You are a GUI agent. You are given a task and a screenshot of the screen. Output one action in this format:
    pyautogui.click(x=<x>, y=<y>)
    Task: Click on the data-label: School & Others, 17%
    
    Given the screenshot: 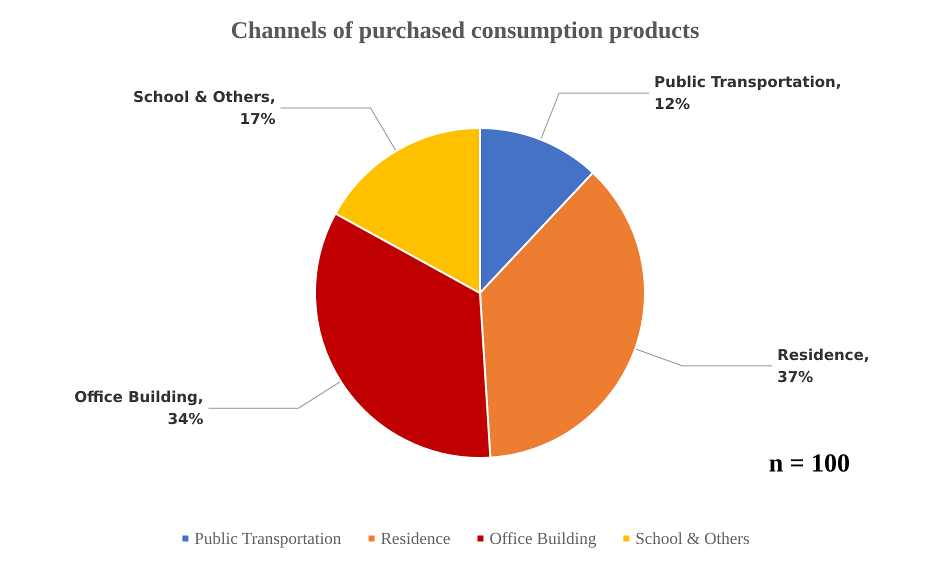 What is the action you would take?
    pyautogui.click(x=204, y=108)
    